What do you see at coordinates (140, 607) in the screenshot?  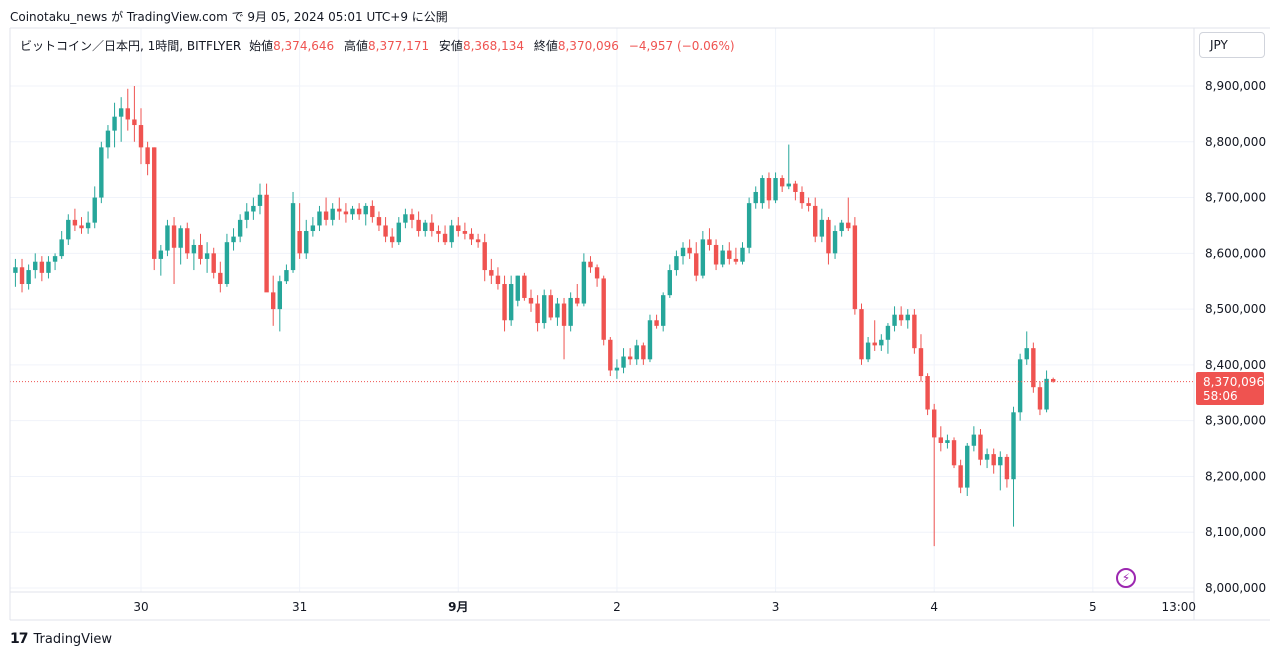 I see `time-tick-label: 30` at bounding box center [140, 607].